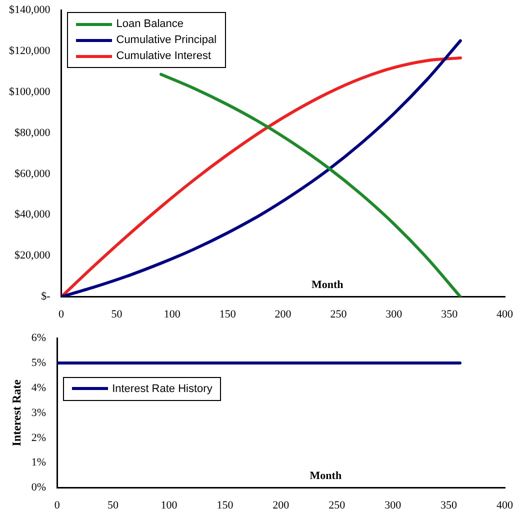 The width and height of the screenshot is (516, 519). Describe the element at coordinates (162, 388) in the screenshot. I see `legend-label: Interest Rate History` at that location.